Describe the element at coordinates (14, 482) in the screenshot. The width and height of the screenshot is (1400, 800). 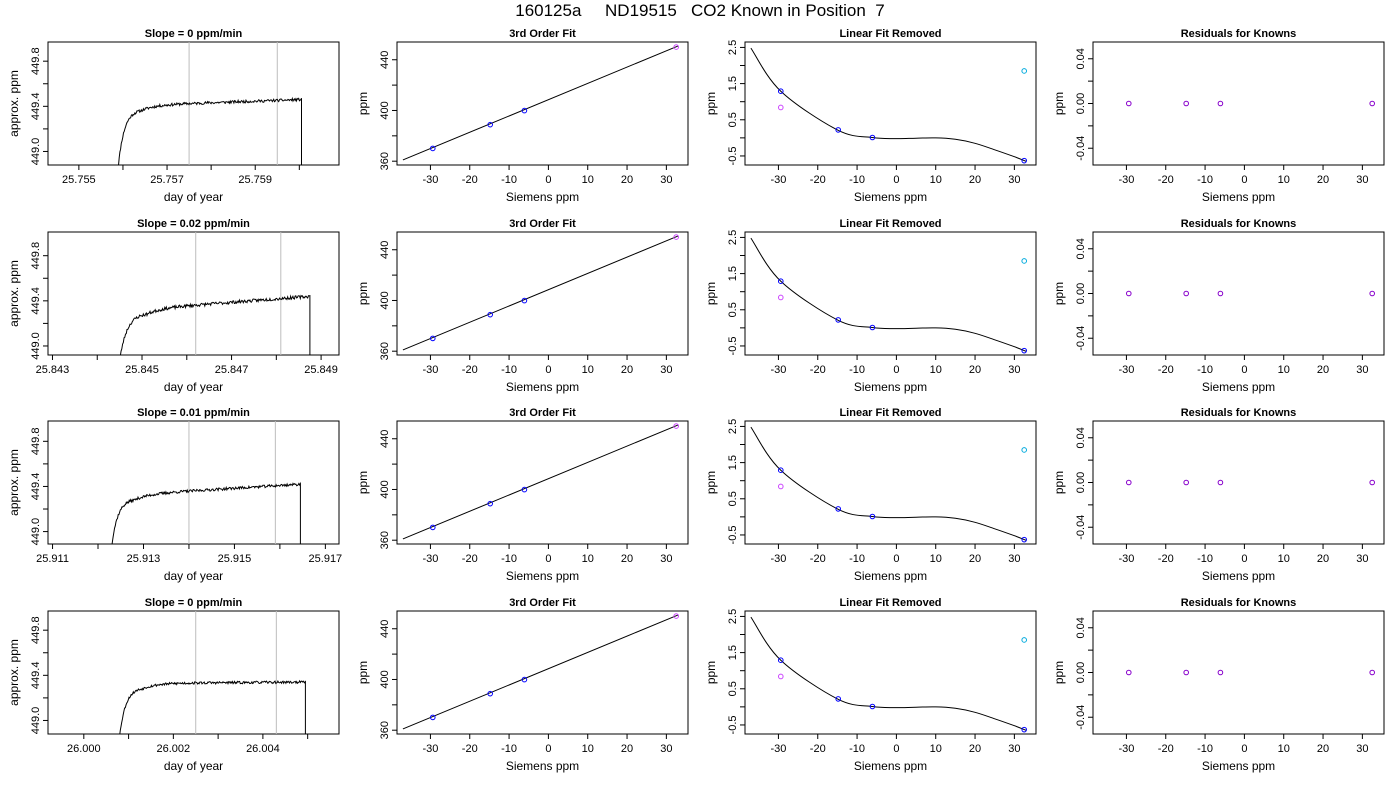
I see `y-axis-label: approx. ppm` at that location.